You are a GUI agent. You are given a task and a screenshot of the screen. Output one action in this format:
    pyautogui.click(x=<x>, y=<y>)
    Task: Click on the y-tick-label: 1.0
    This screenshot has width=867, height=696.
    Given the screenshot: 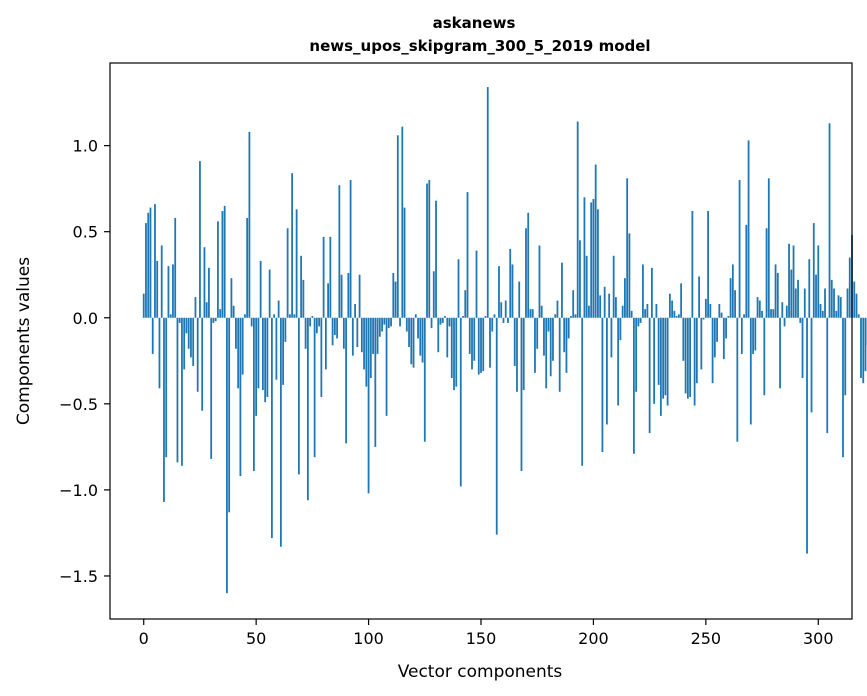 What is the action you would take?
    pyautogui.click(x=85, y=146)
    